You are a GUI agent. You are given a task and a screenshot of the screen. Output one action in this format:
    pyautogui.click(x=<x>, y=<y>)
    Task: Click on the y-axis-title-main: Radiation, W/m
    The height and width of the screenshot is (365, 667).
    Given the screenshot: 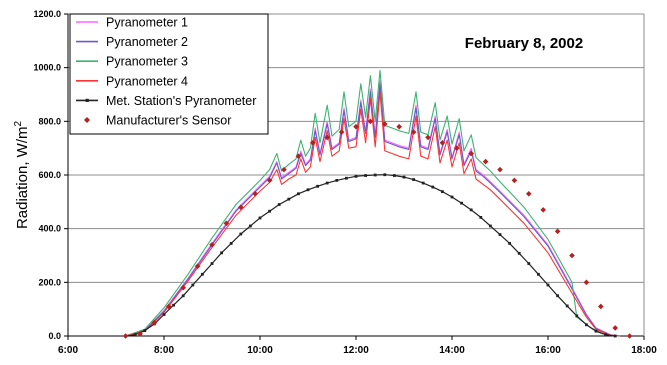 What is the action you would take?
    pyautogui.click(x=22, y=178)
    